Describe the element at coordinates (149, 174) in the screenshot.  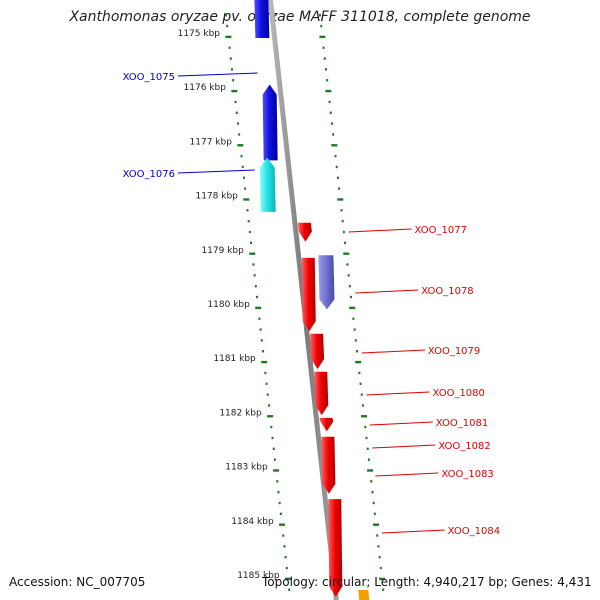
I see `gene-label: XOO_1076` at that location.